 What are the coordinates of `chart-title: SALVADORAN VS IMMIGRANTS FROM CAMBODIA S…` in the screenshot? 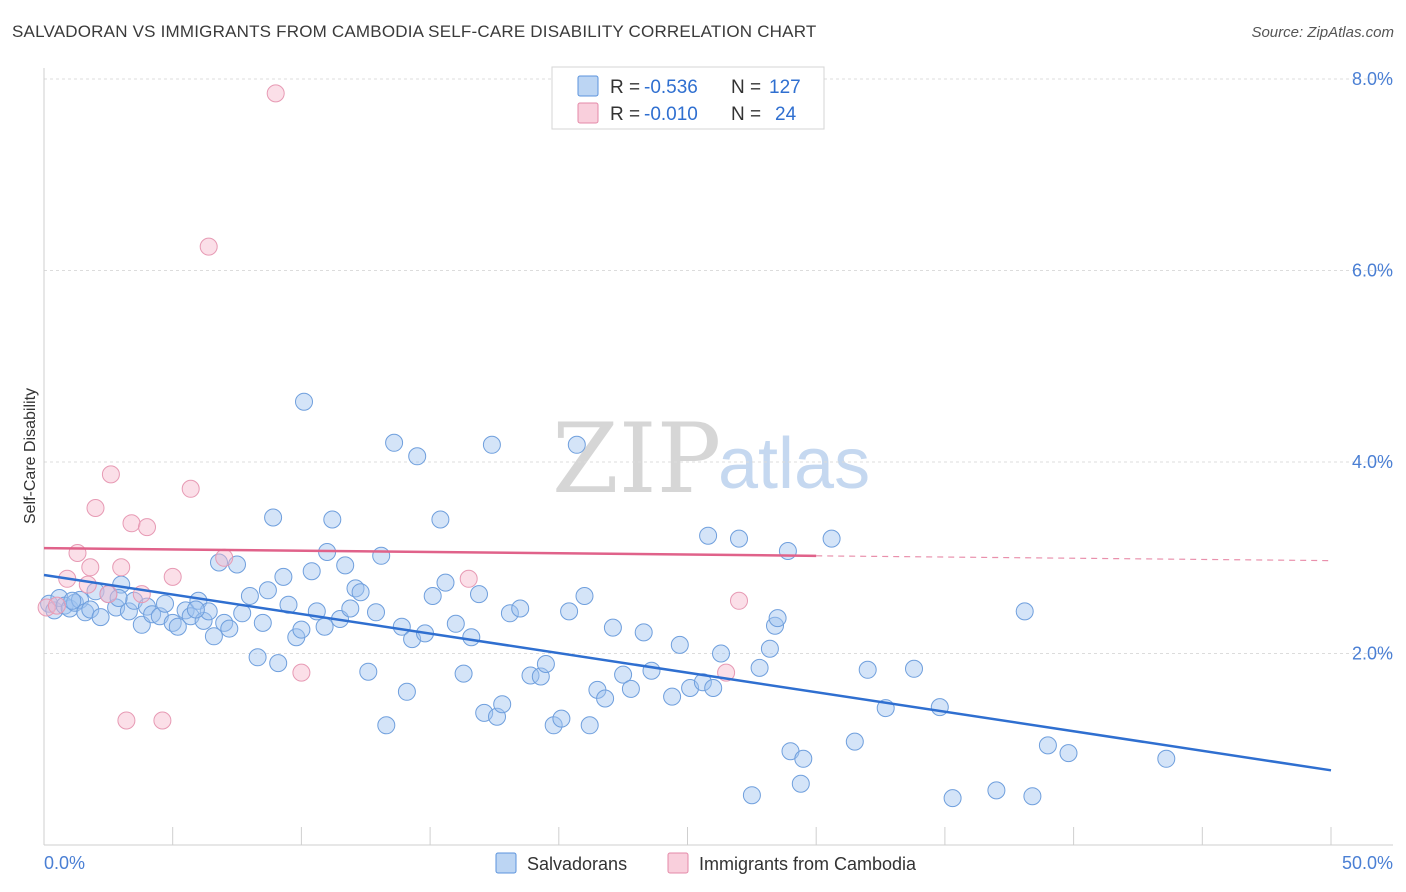 It's located at (414, 31).